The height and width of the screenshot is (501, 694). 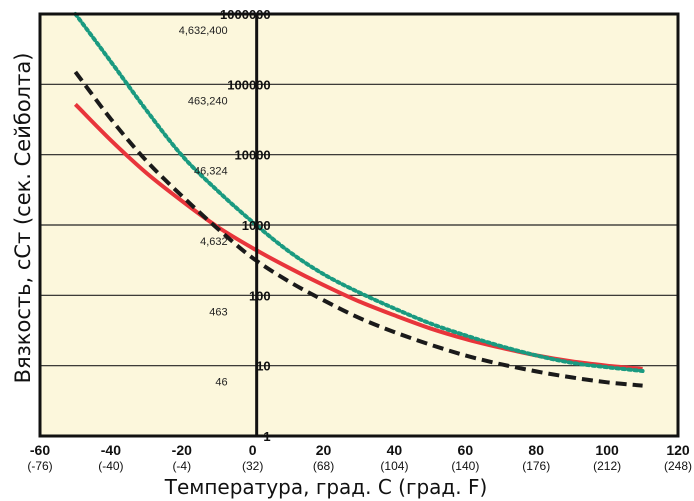 What do you see at coordinates (466, 450) in the screenshot?
I see `x-tick-label: 60` at bounding box center [466, 450].